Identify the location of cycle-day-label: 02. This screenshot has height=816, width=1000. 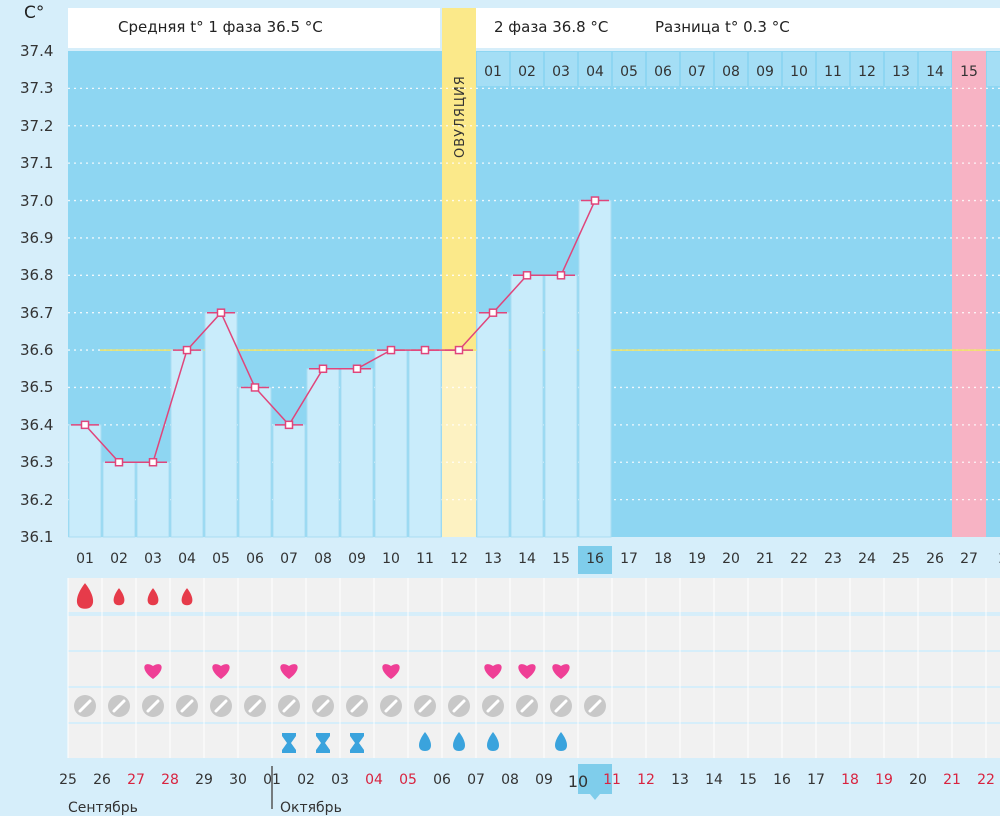
(119, 559).